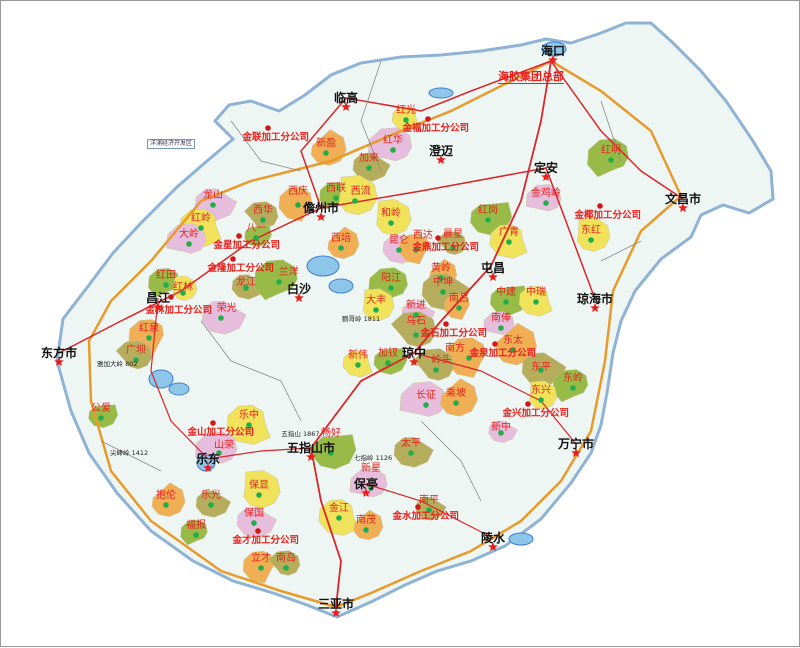  What do you see at coordinates (196, 525) in the screenshot?
I see `farm-label: 福报` at bounding box center [196, 525].